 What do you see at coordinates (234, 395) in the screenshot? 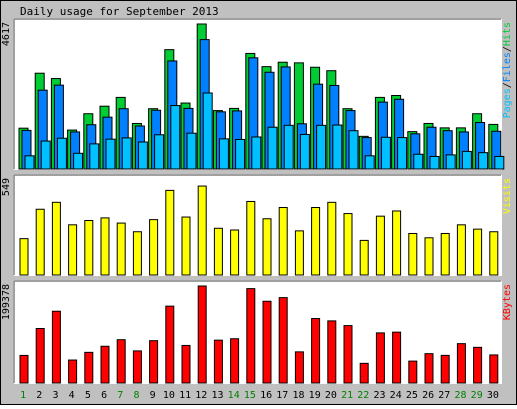
I see `day-tick-label: 14` at bounding box center [234, 395].